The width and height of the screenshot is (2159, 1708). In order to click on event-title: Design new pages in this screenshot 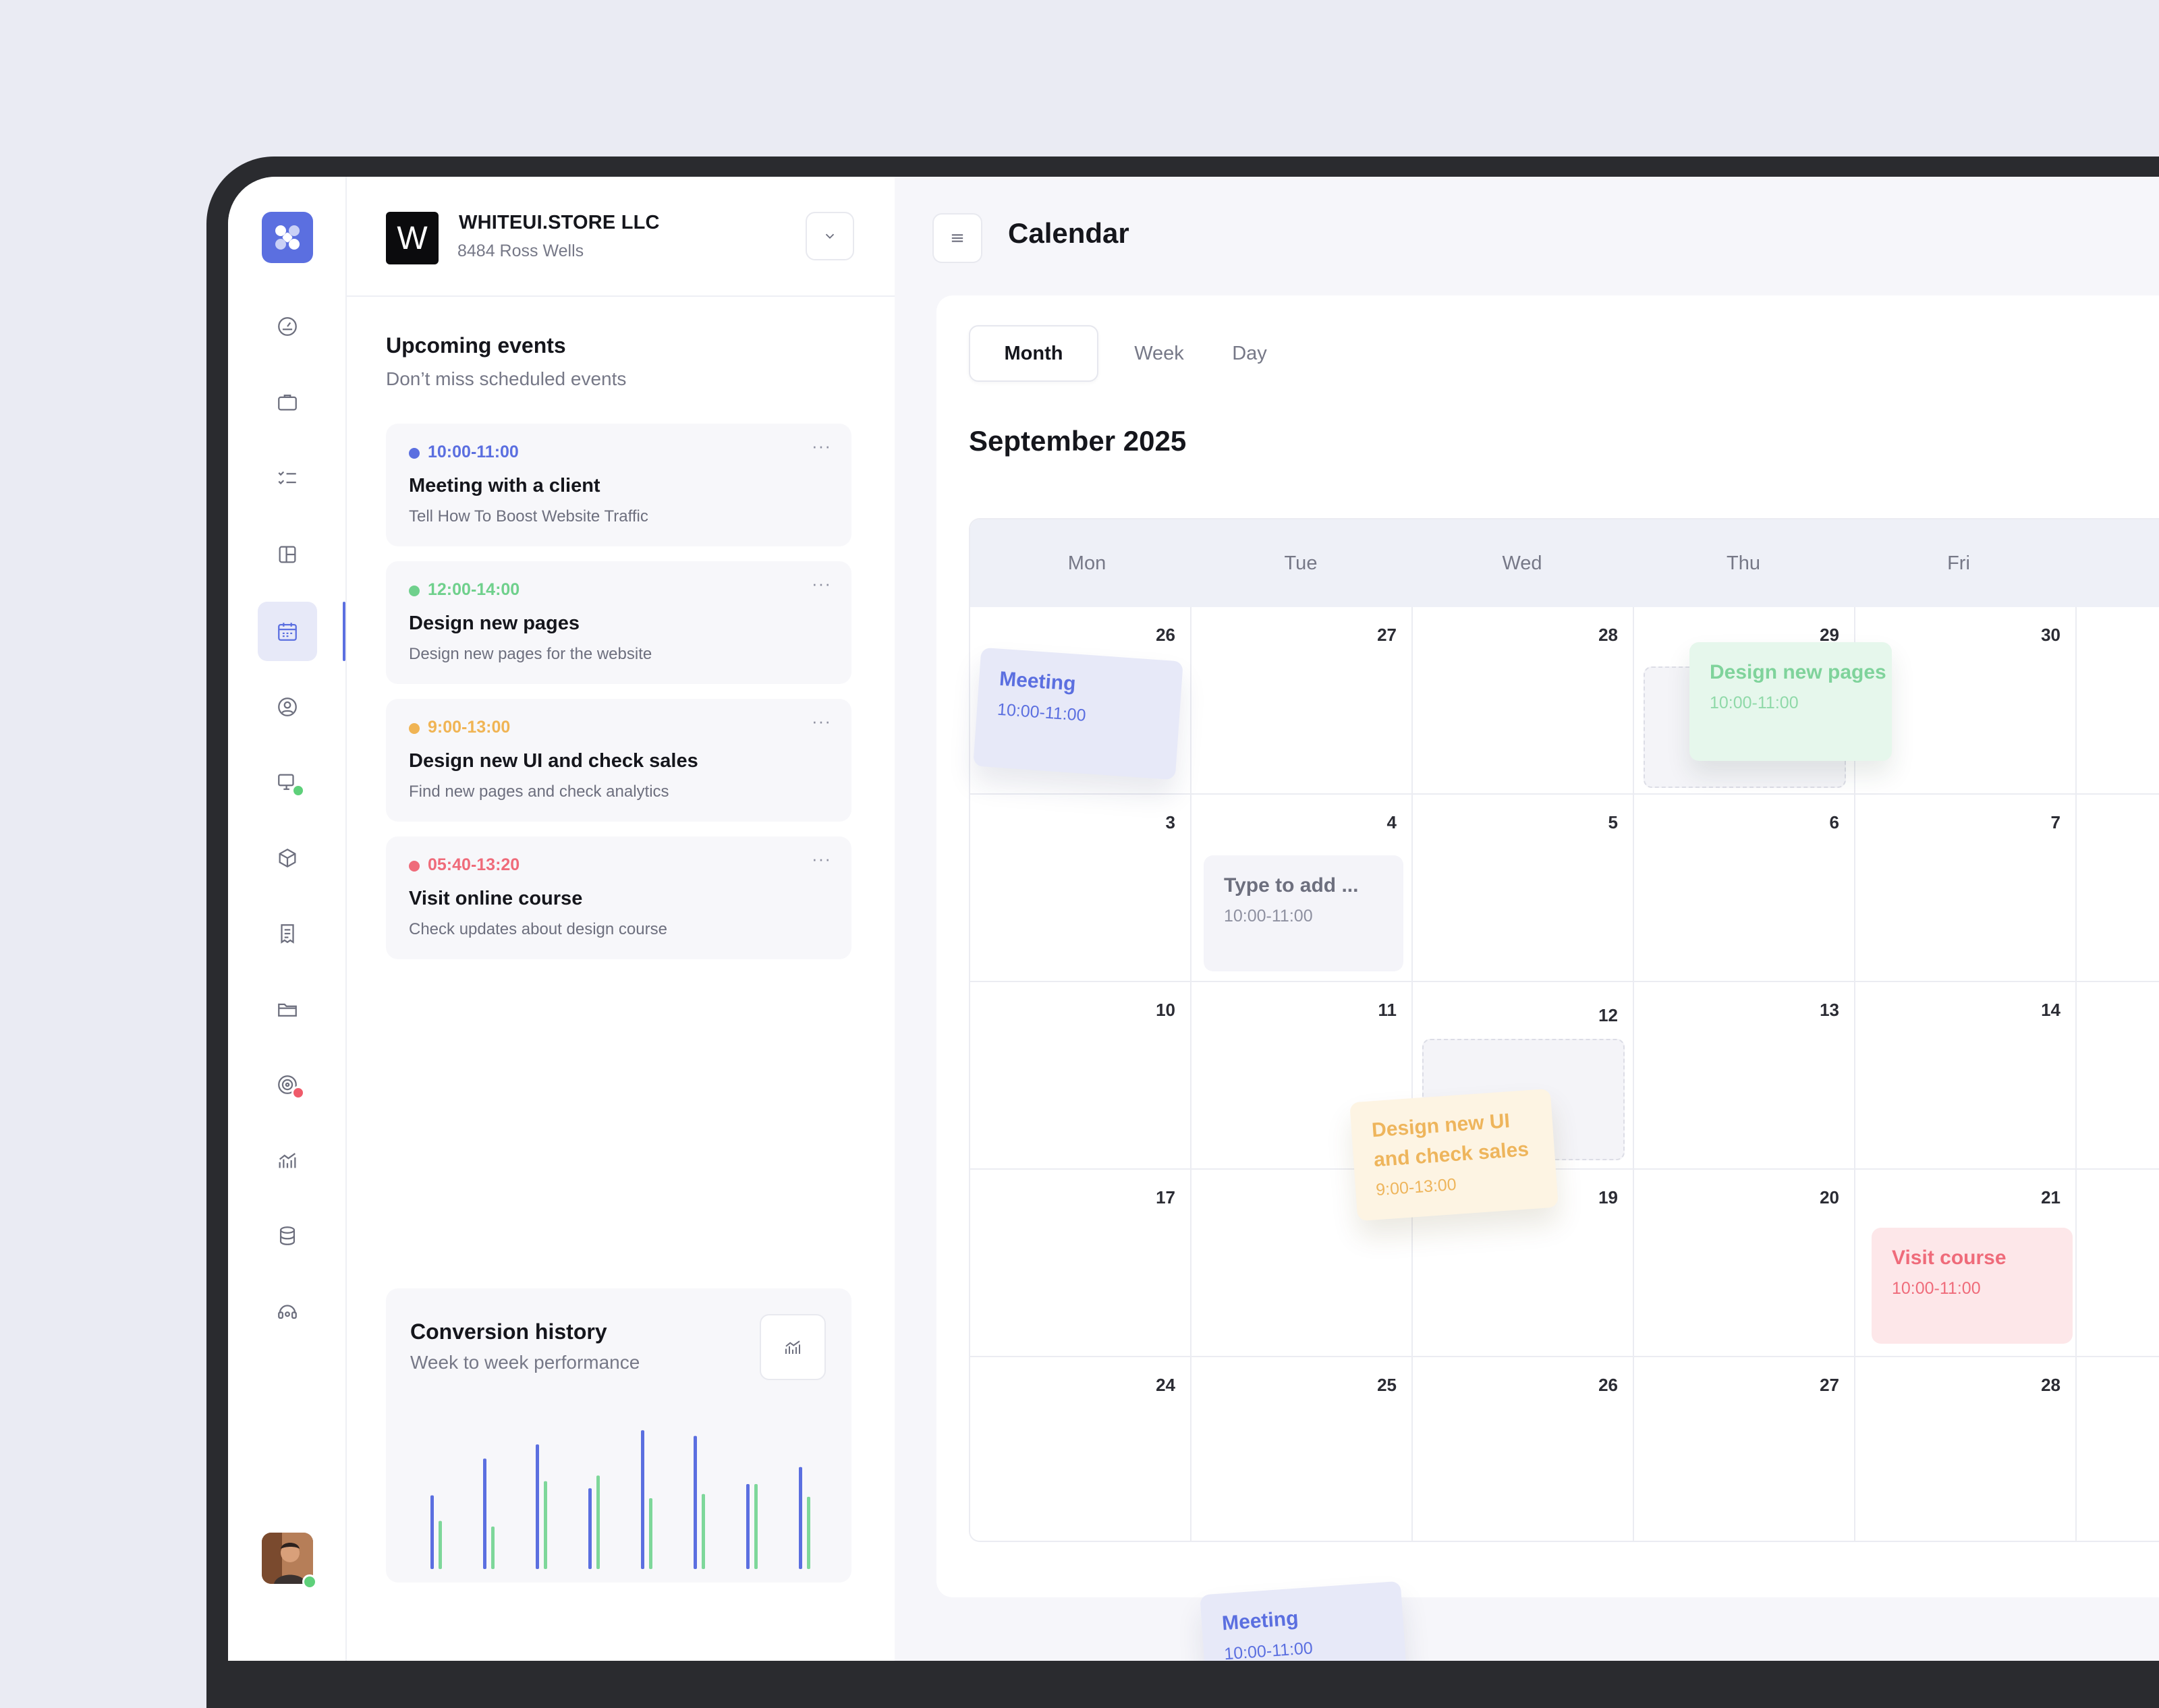, I will do `click(1798, 672)`.